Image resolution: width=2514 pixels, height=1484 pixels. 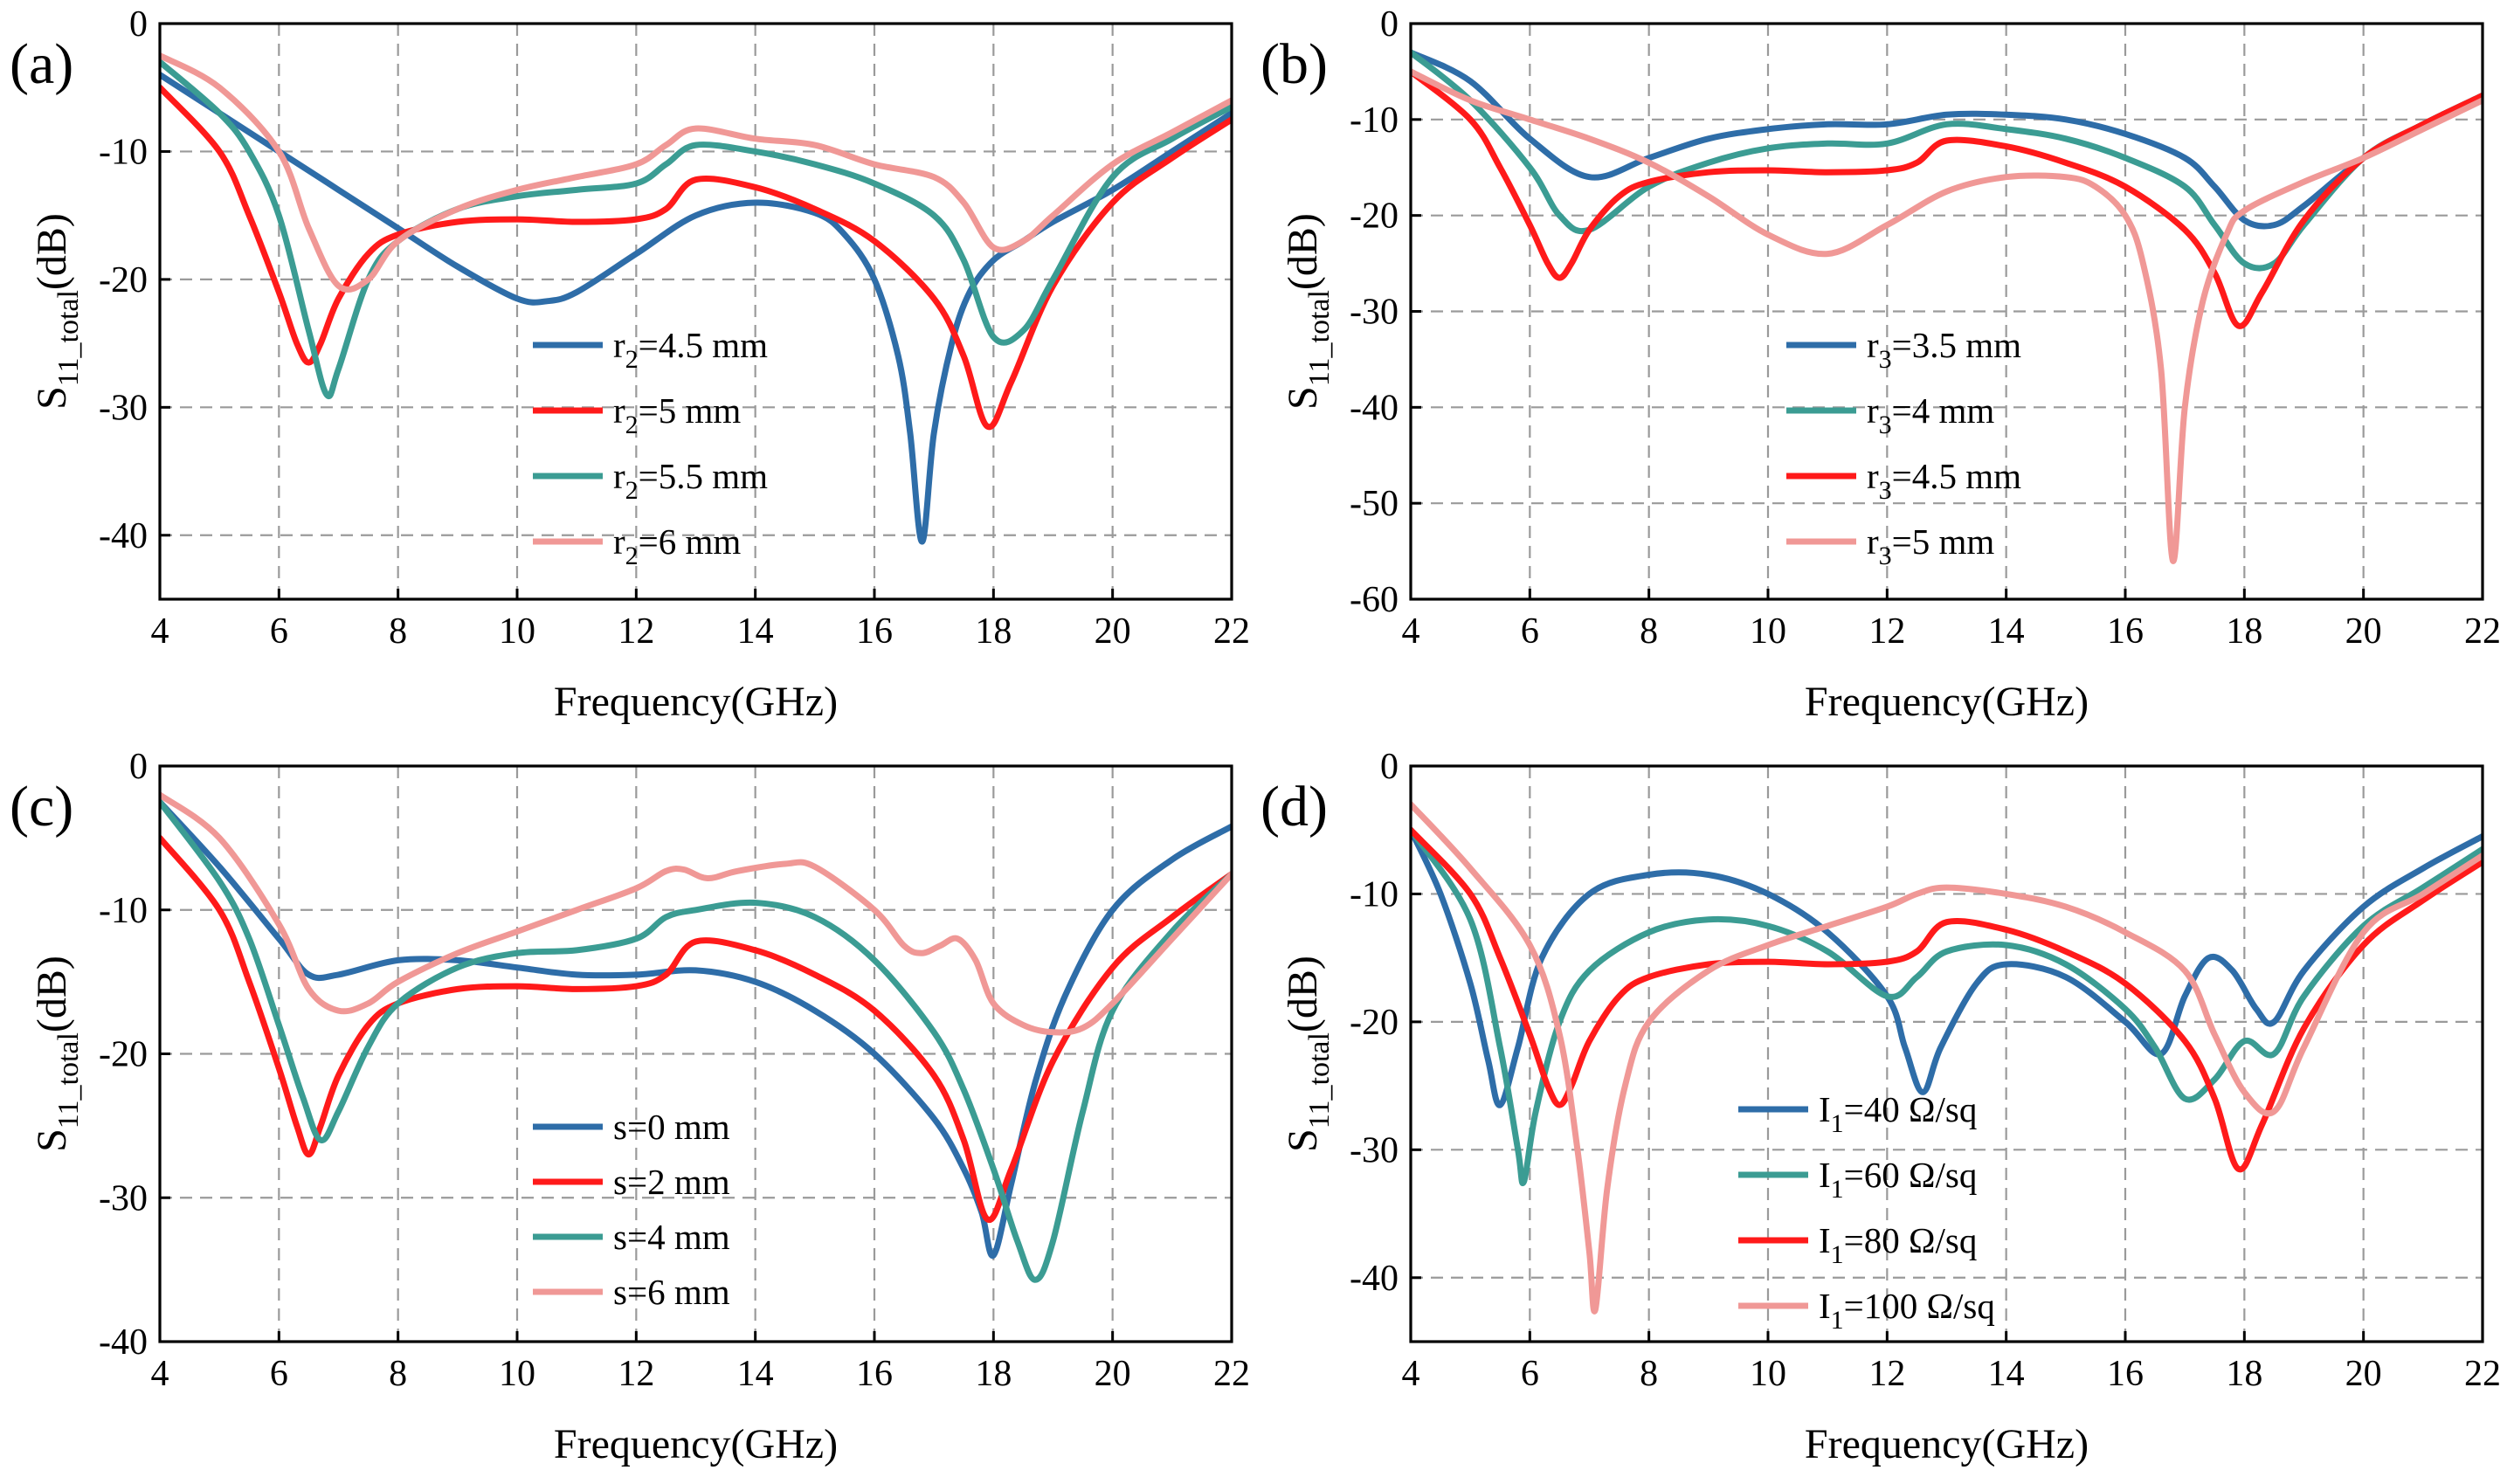 What do you see at coordinates (1374, 600) in the screenshot?
I see `y-tick-label: -60` at bounding box center [1374, 600].